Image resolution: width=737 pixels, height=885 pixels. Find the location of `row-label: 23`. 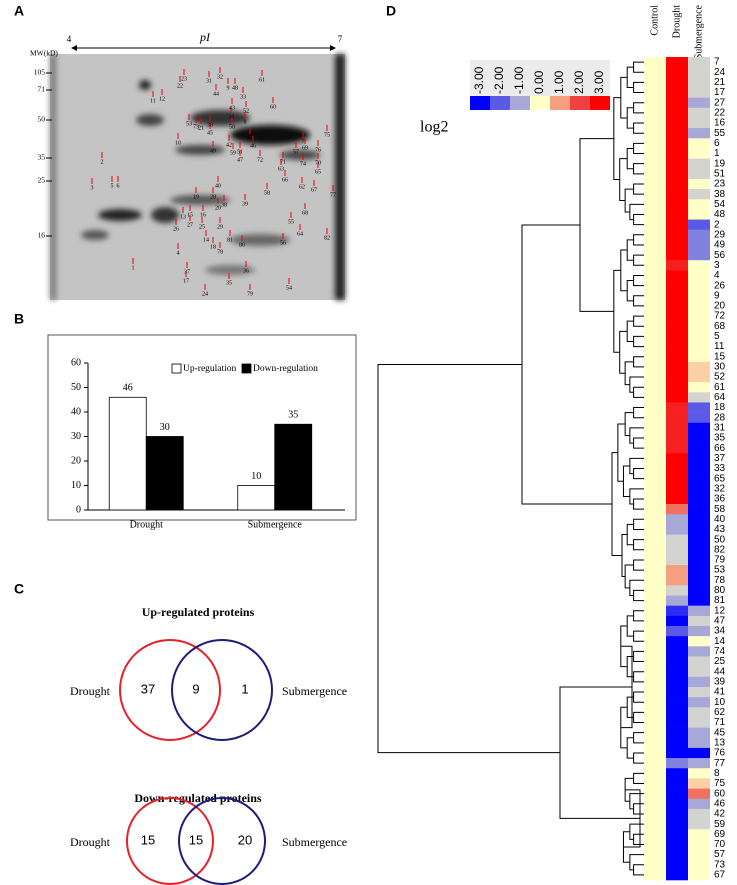

row-label: 23 is located at coordinates (720, 184).